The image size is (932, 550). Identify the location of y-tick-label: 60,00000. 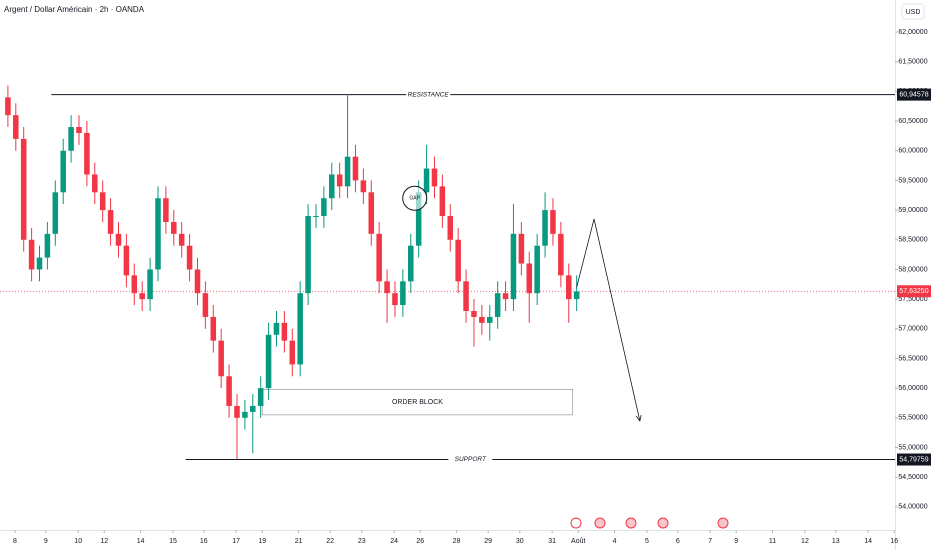
(912, 151).